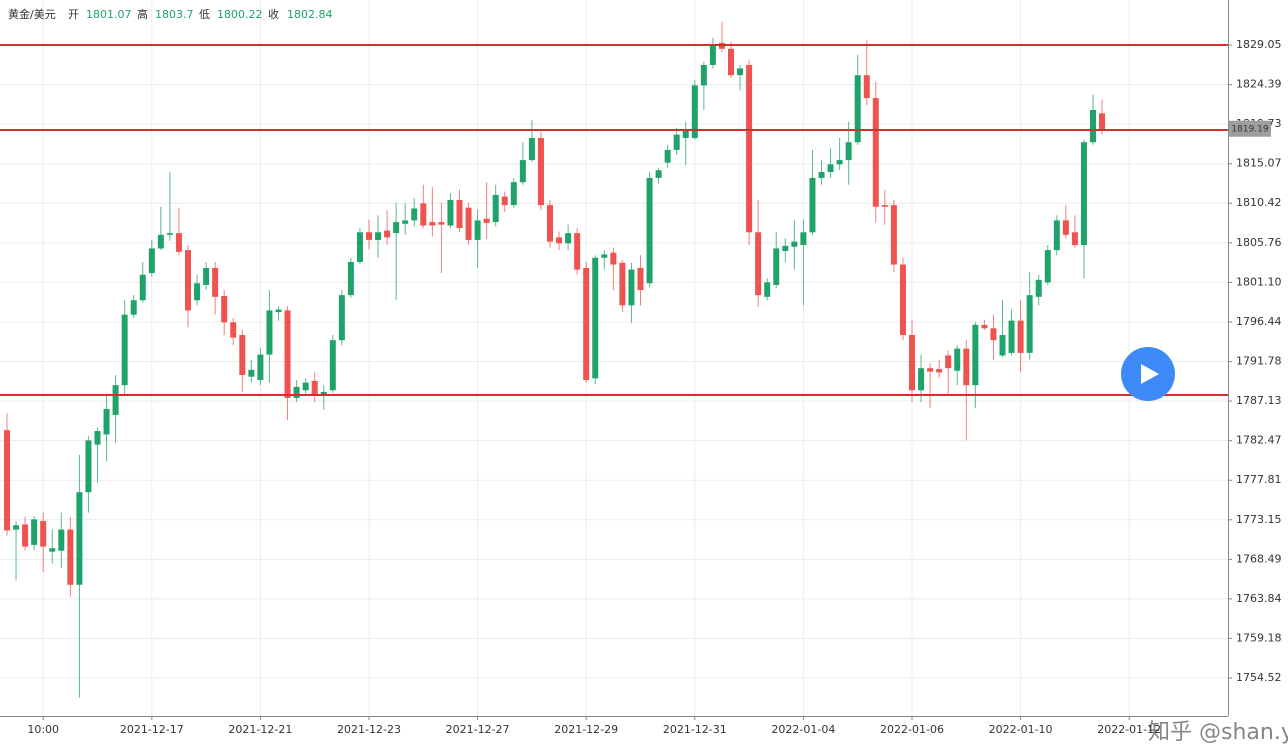 The height and width of the screenshot is (747, 1288). I want to click on symbol: 黄金/美元, so click(32, 14).